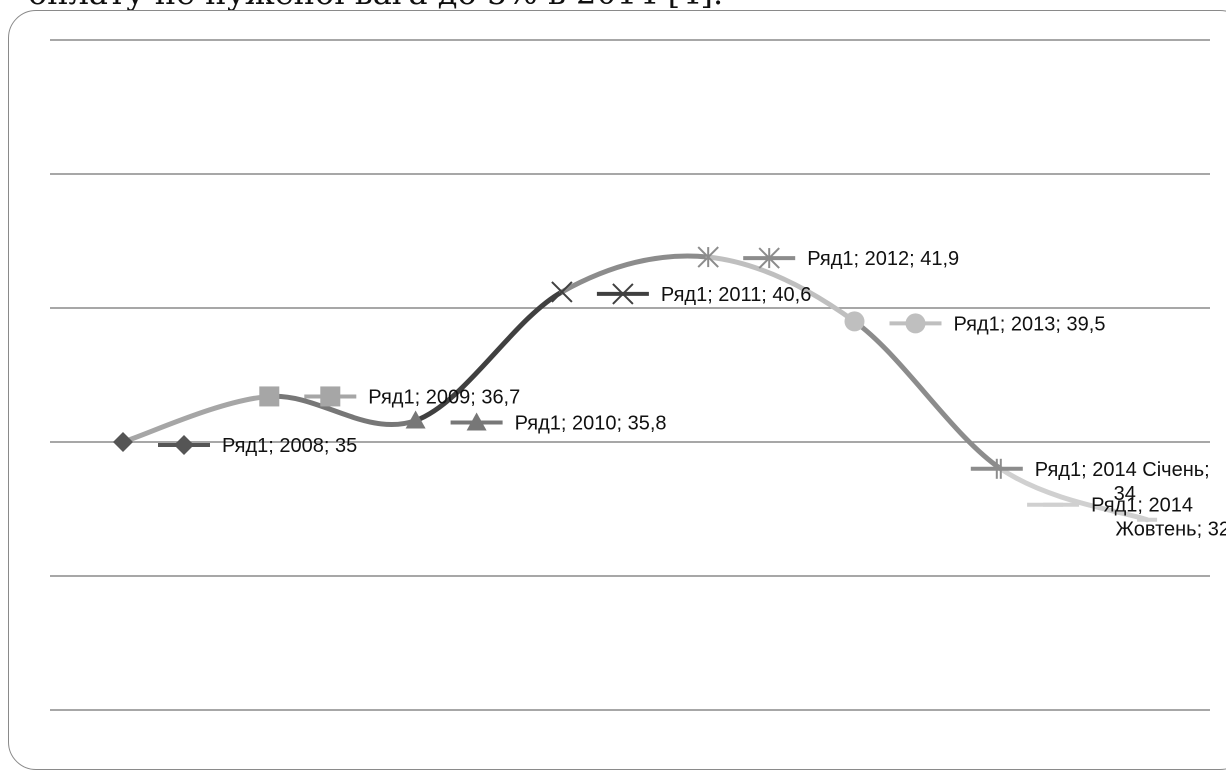 Image resolution: width=1226 pixels, height=770 pixels. Describe the element at coordinates (1142, 506) in the screenshot. I see `data-label-text-line-1: Ряд1; 2014` at that location.